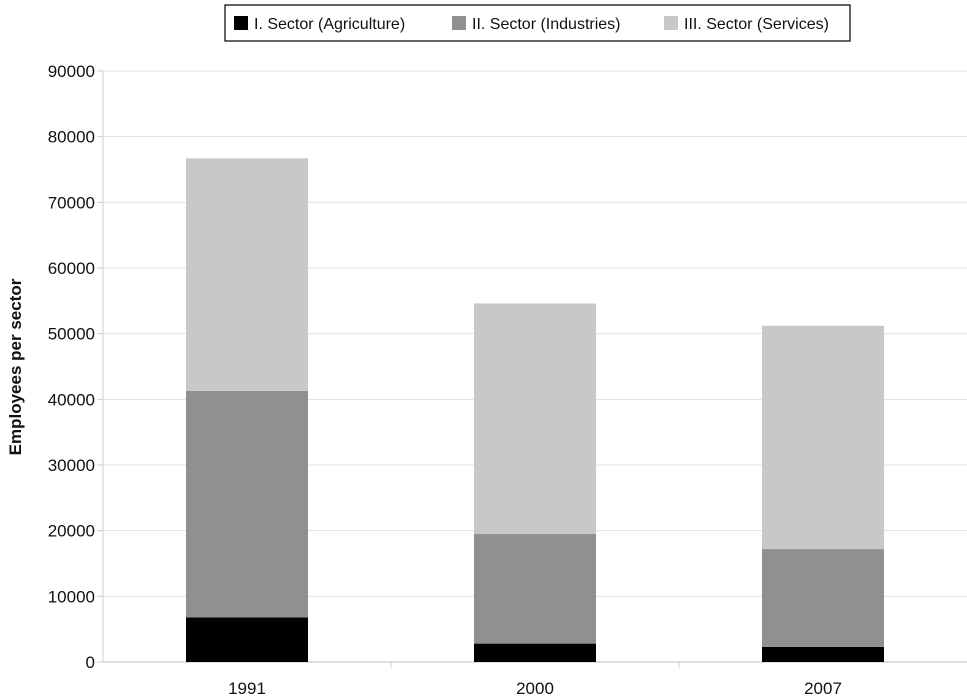 The image size is (967, 698). Describe the element at coordinates (71, 71) in the screenshot. I see `y-tick-label: 90000` at that location.